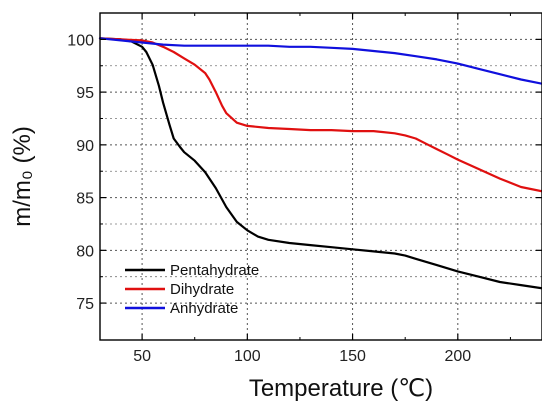  Describe the element at coordinates (85, 304) in the screenshot. I see `y-tick-label: 75` at that location.